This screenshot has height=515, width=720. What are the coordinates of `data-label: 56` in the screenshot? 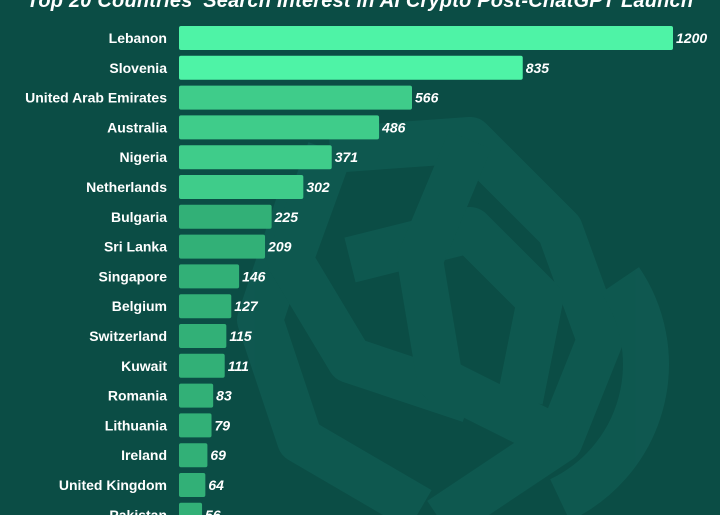 It's located at (213, 511).